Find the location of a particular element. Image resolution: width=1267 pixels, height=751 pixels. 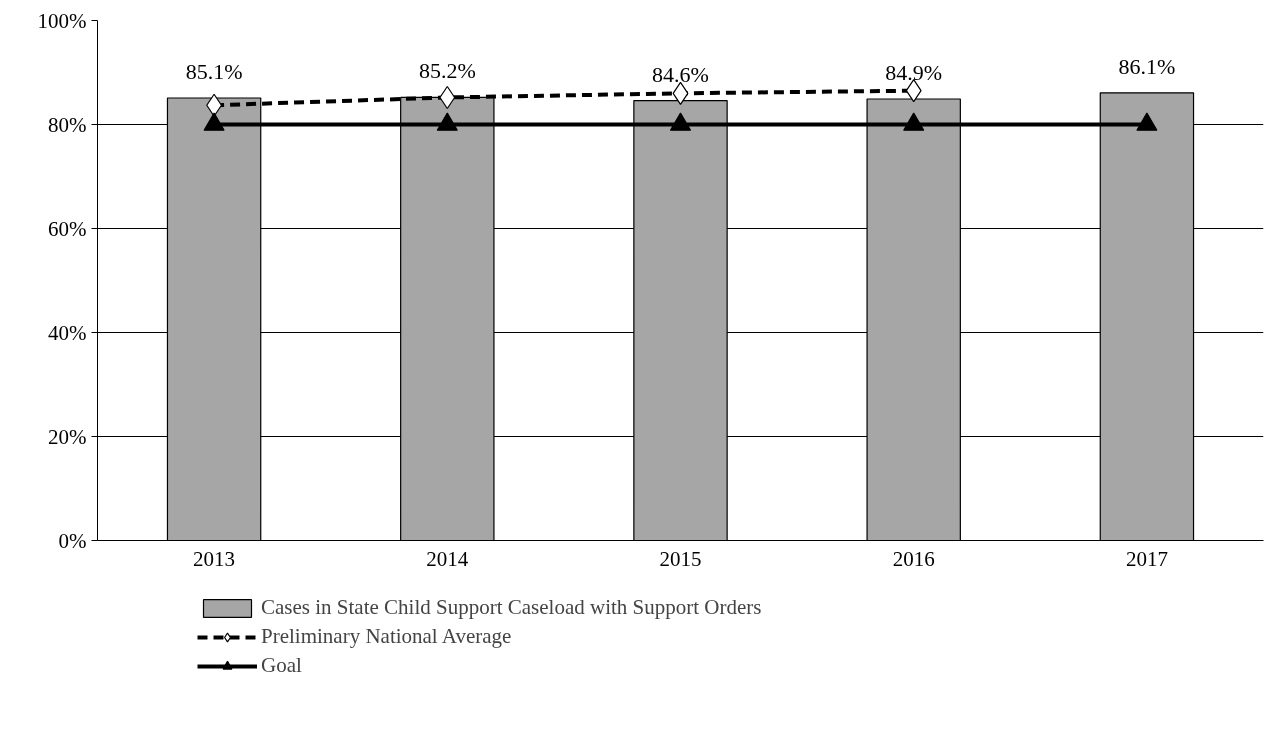

y-tick-label: 40% is located at coordinates (67, 332).